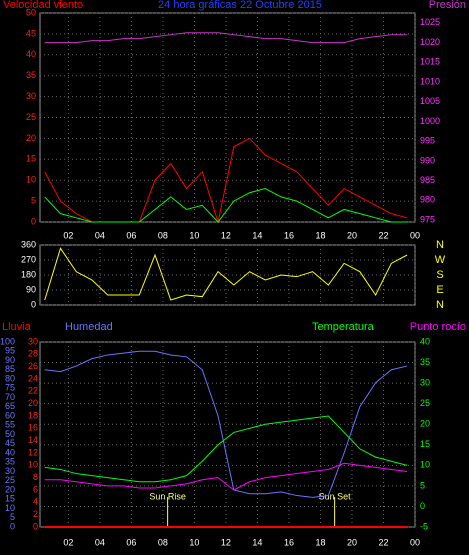  What do you see at coordinates (43, 5) in the screenshot?
I see `legend-label: Velocidad viento` at bounding box center [43, 5].